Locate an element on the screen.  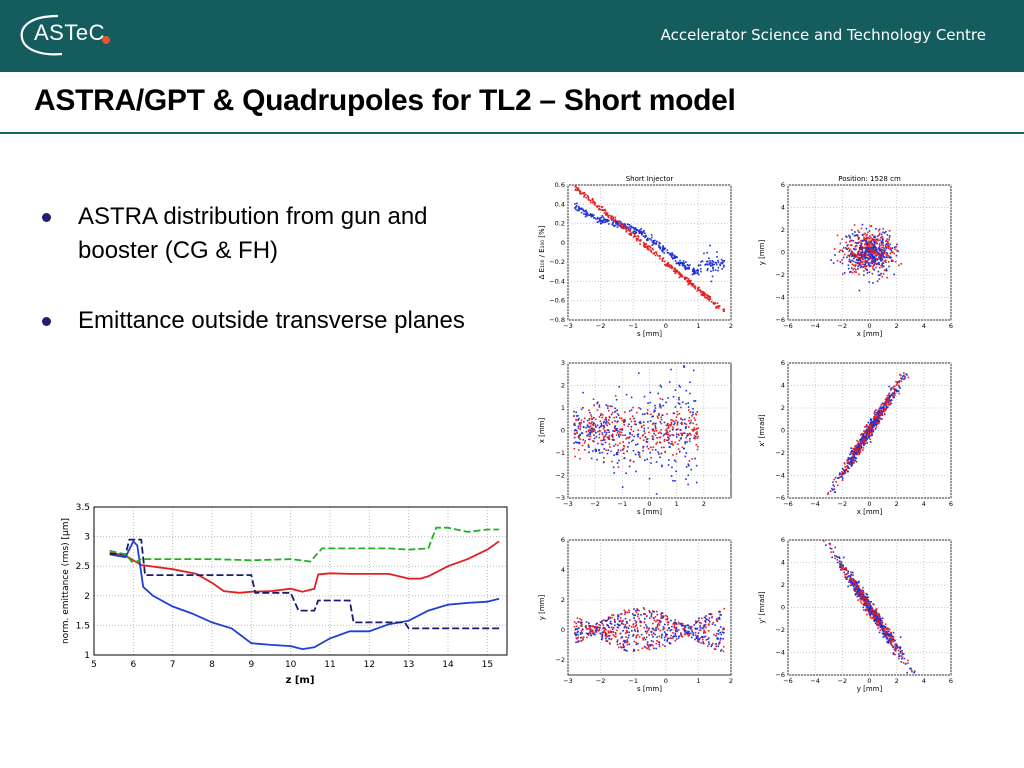
emittance-plot-frame is located at coordinates (300, 581).